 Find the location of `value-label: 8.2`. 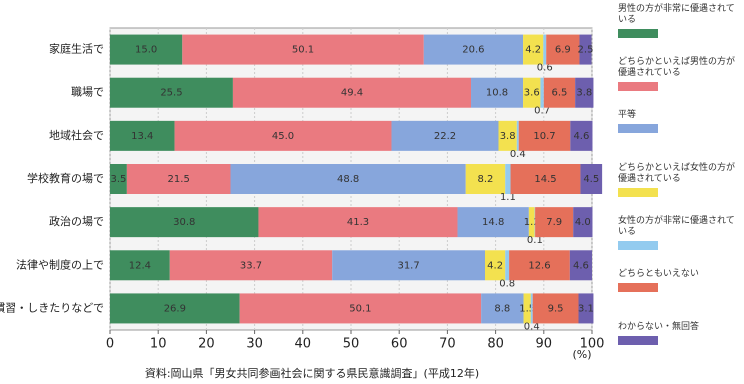

value-label: 8.2 is located at coordinates (486, 179).